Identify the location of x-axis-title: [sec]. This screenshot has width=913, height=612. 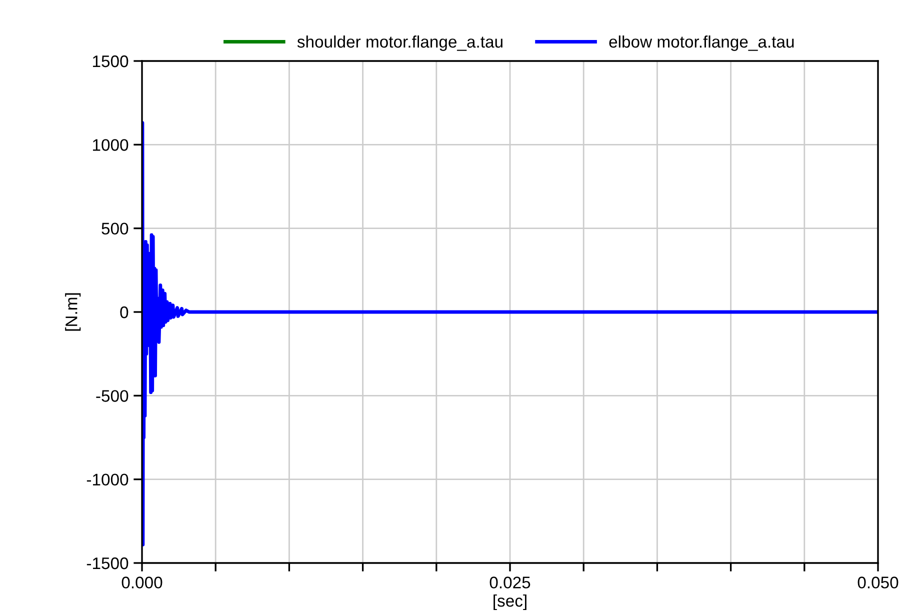
(510, 602).